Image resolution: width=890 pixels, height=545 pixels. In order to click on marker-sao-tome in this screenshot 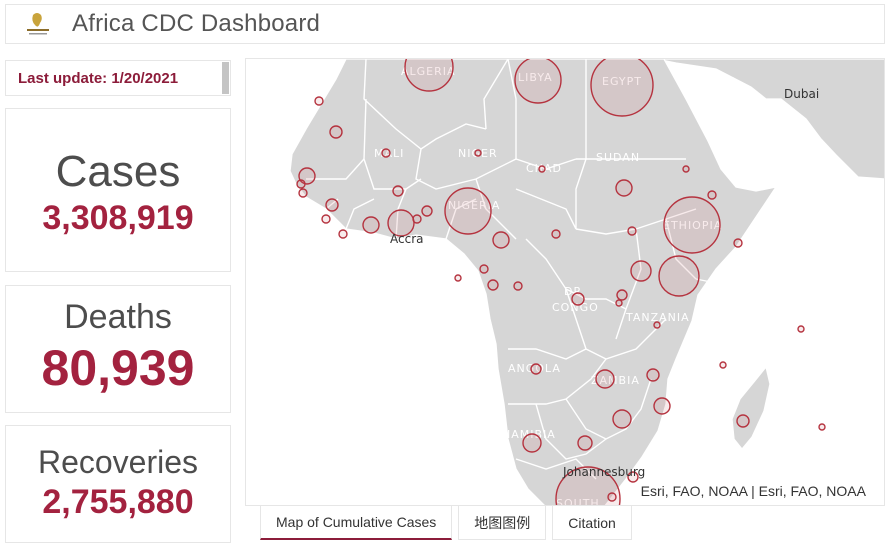, I will do `click(458, 278)`.